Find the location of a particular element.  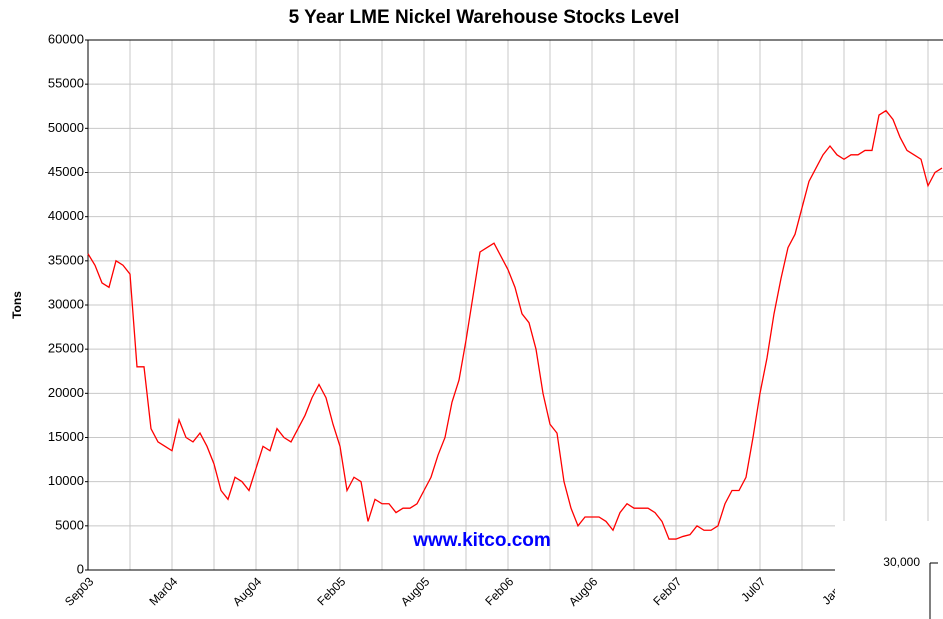

x-tick-label: Feb06 is located at coordinates (499, 591).